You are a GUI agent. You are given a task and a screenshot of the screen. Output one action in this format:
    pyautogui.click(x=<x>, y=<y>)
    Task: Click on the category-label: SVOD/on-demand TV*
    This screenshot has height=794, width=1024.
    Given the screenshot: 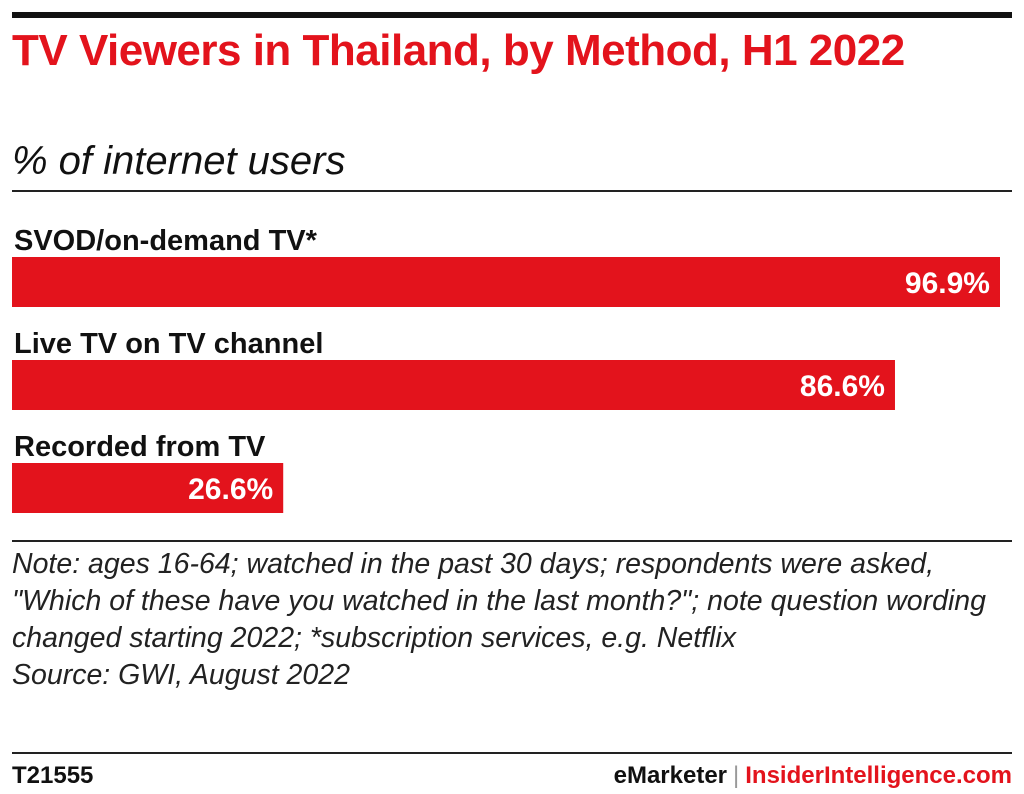 What is the action you would take?
    pyautogui.click(x=166, y=241)
    